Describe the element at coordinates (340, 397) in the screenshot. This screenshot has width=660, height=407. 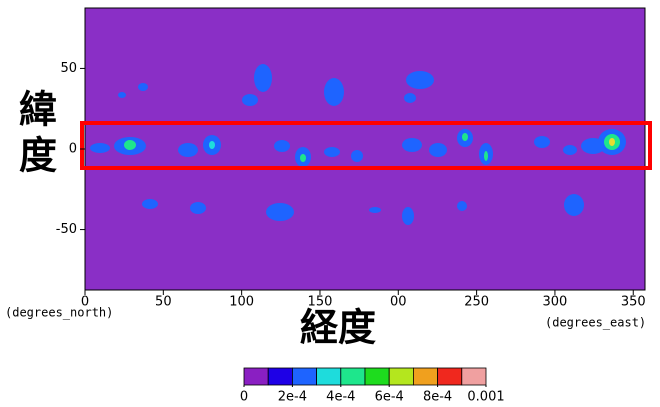
I see `colorbar-label: 4e-4` at that location.